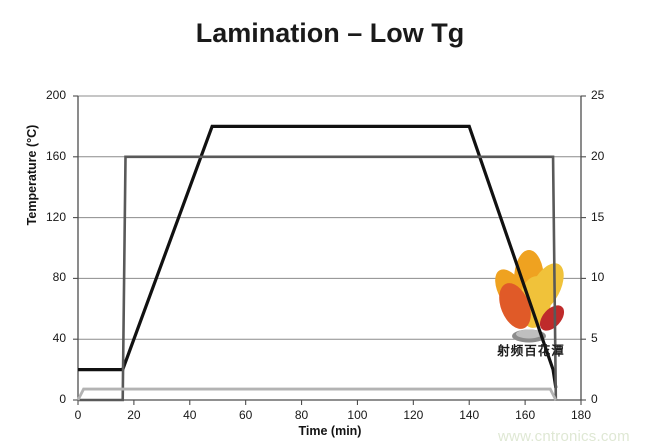 Image resolution: width=660 pixels, height=448 pixels. What do you see at coordinates (301, 415) in the screenshot?
I see `x-tick-label: 80` at bounding box center [301, 415].